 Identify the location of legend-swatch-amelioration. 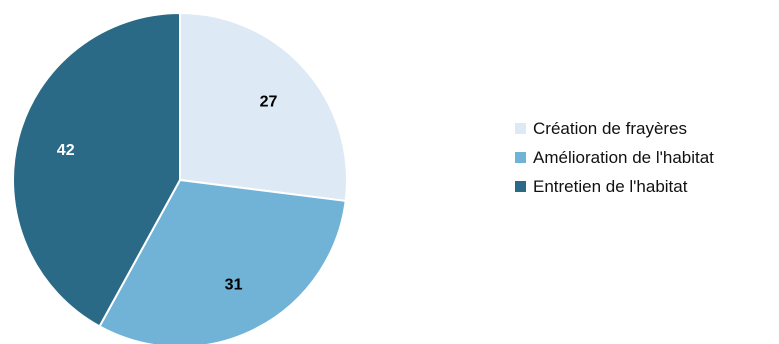
(520, 157).